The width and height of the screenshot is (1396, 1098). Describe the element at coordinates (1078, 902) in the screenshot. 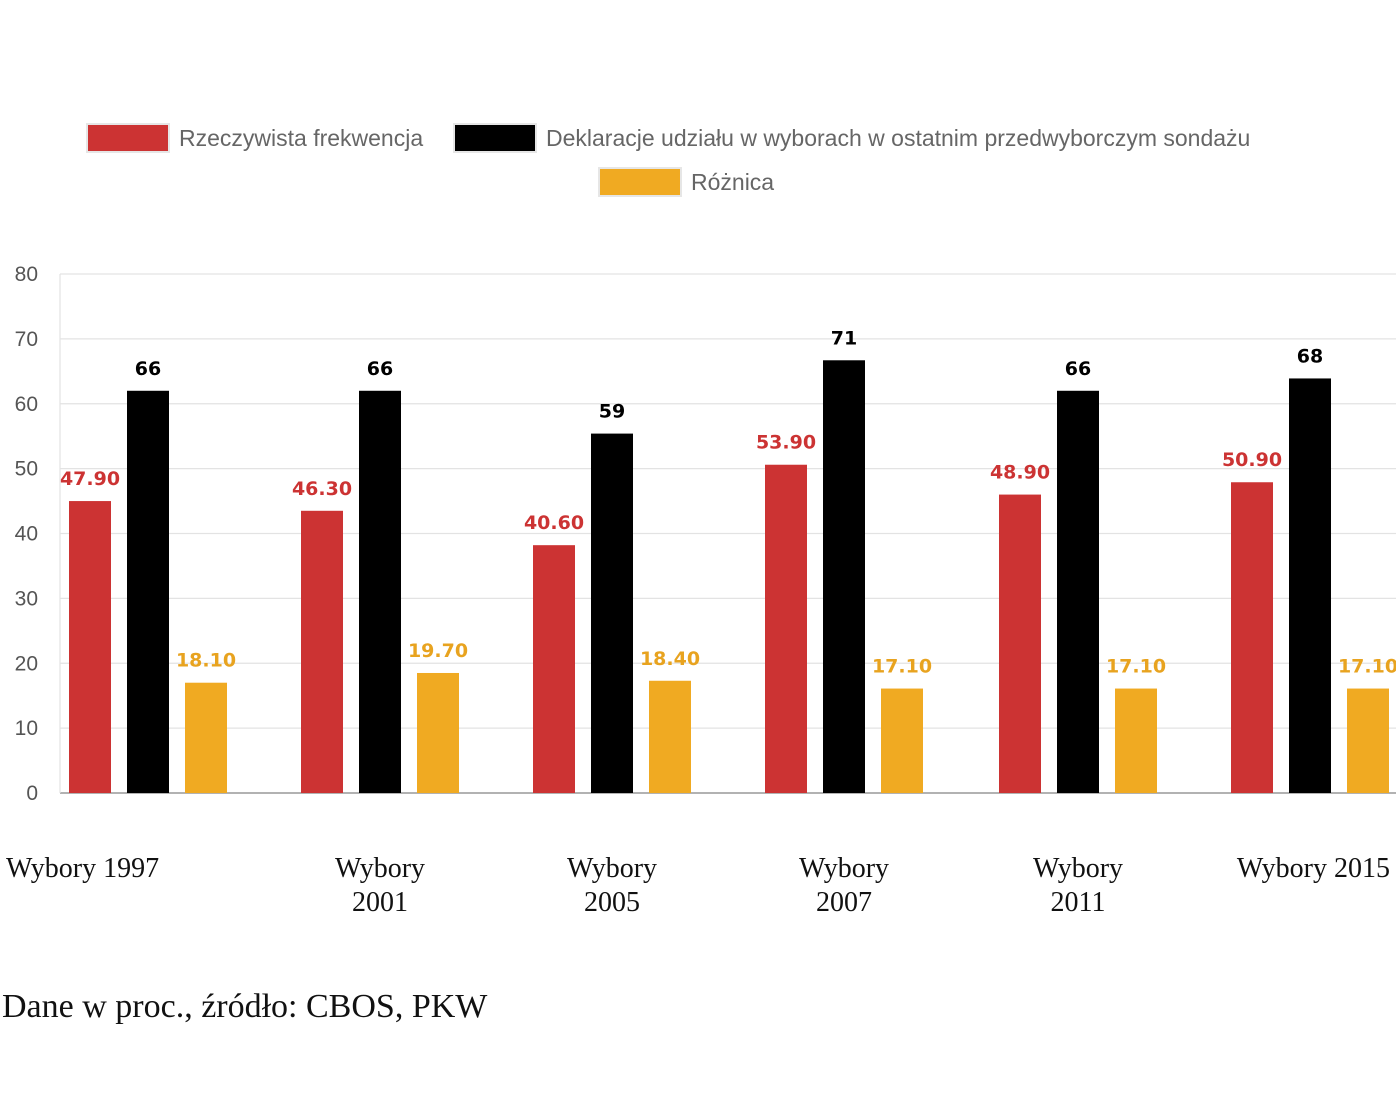

I see `x-tick-label: 2011` at that location.